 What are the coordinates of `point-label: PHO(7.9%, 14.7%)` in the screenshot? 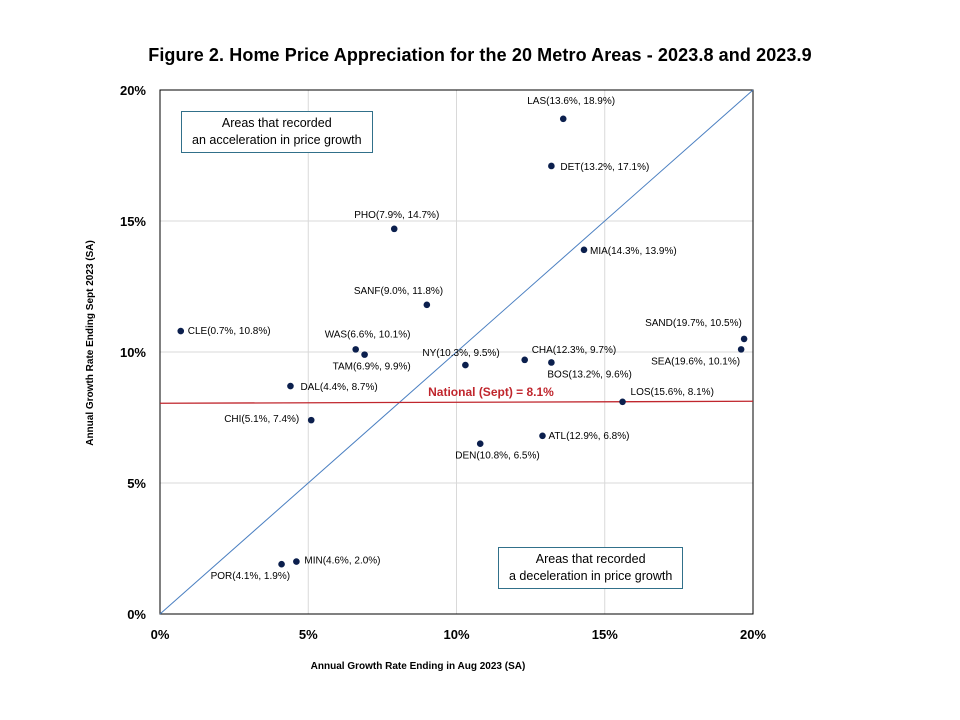 It's located at (396, 215).